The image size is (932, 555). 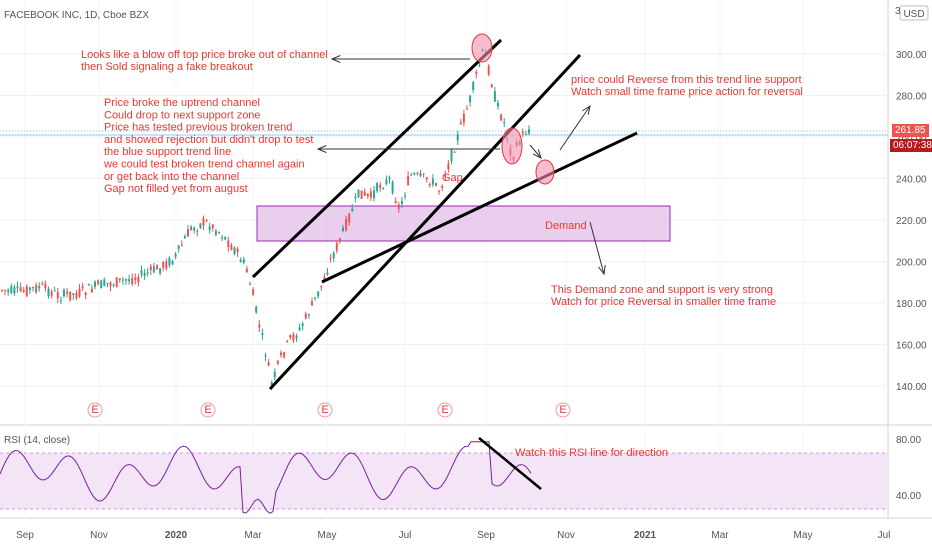 What do you see at coordinates (545, 172) in the screenshot?
I see `target-circle` at bounding box center [545, 172].